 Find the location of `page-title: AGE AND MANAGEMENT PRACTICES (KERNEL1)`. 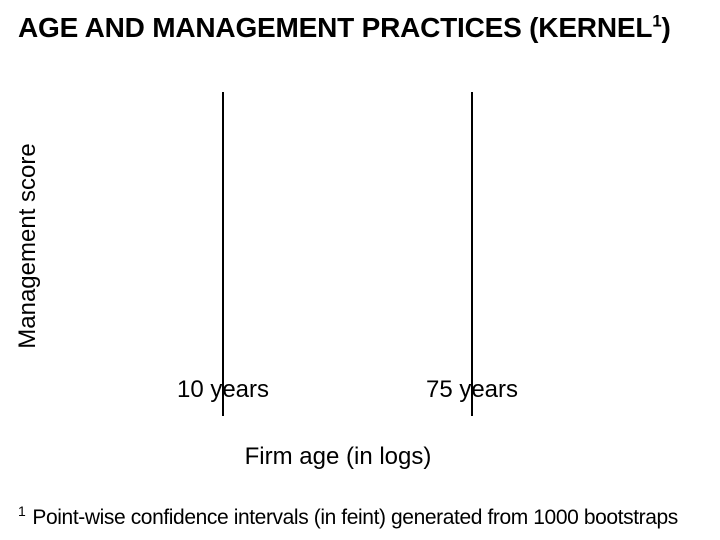

page-title: AGE AND MANAGEMENT PRACTICES (KERNEL1) is located at coordinates (344, 28).